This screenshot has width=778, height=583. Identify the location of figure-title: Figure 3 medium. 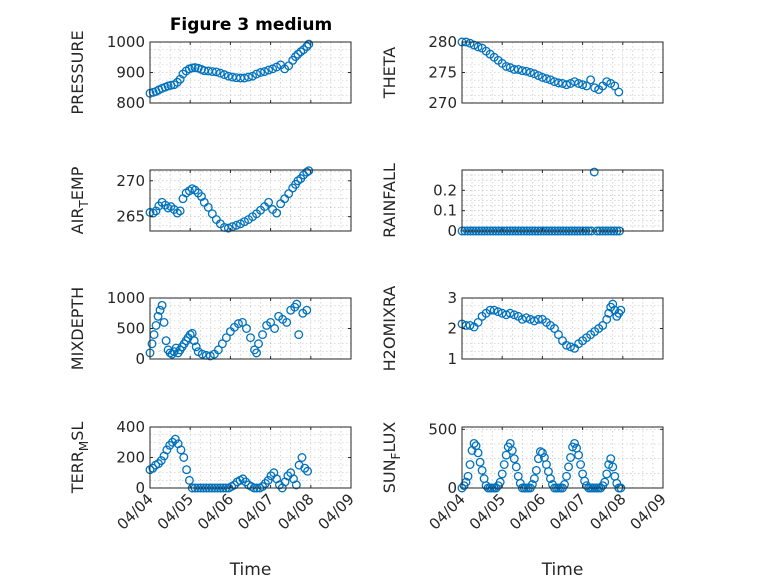
(251, 25).